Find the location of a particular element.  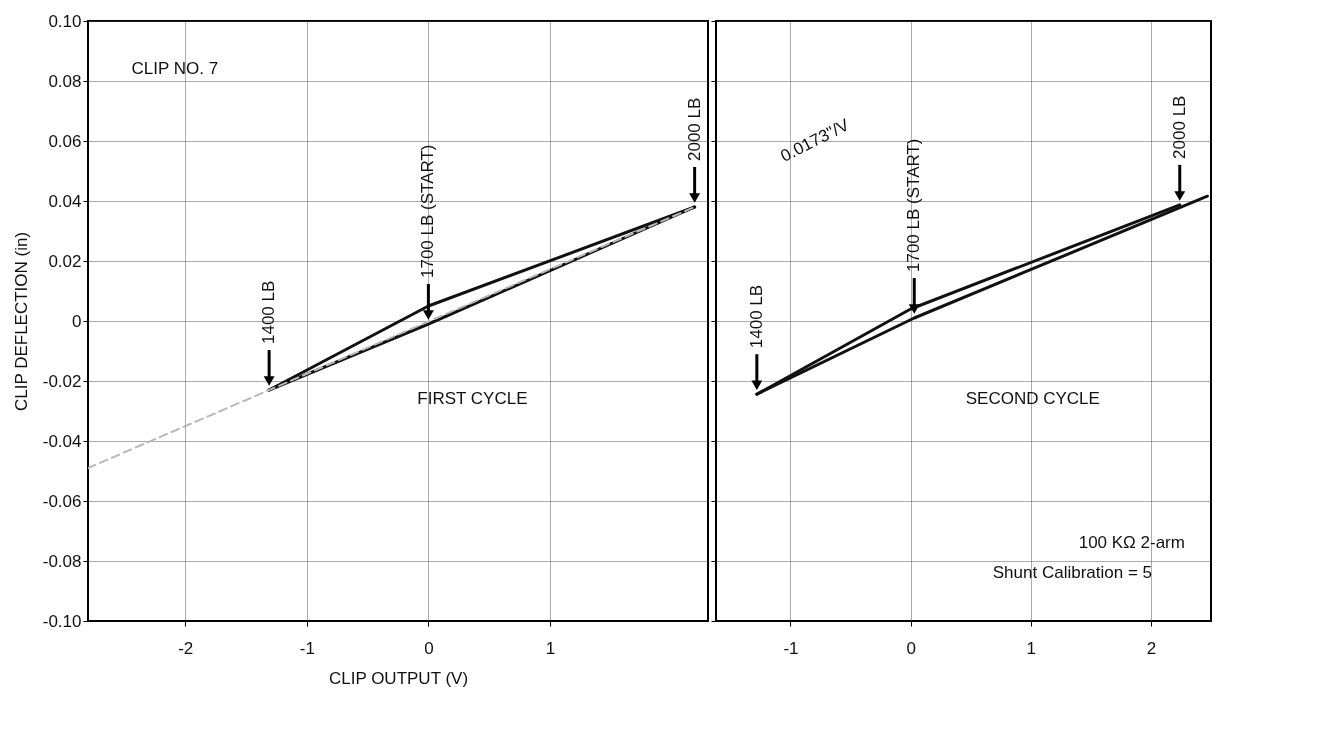

x-tick-label: -2 is located at coordinates (186, 648).